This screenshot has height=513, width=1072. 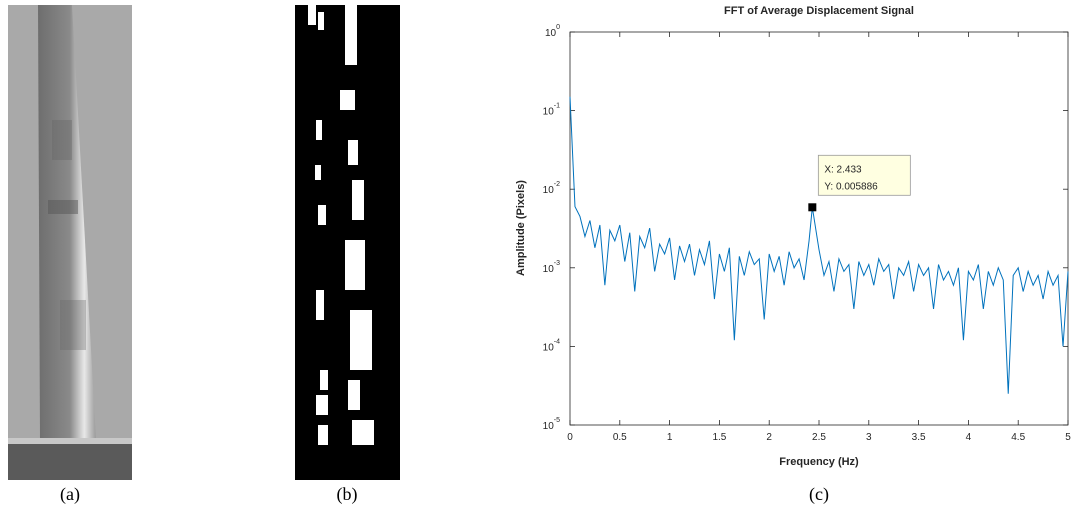 I want to click on x-tick-label: 1, so click(x=670, y=437).